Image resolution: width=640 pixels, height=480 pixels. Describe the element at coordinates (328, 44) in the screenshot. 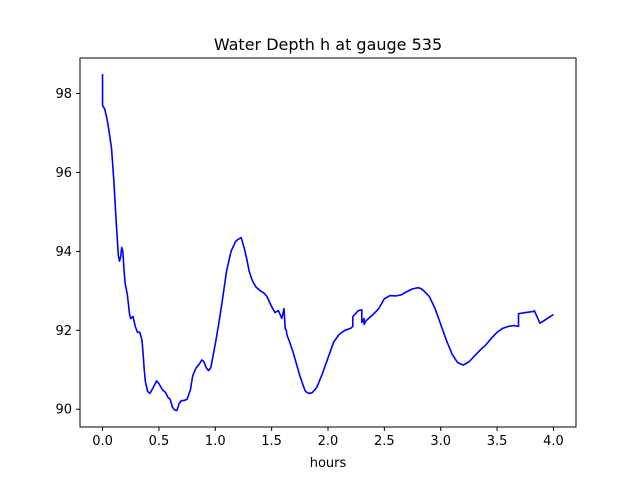

I see `chart-title: Water Depth h at gauge 535` at that location.